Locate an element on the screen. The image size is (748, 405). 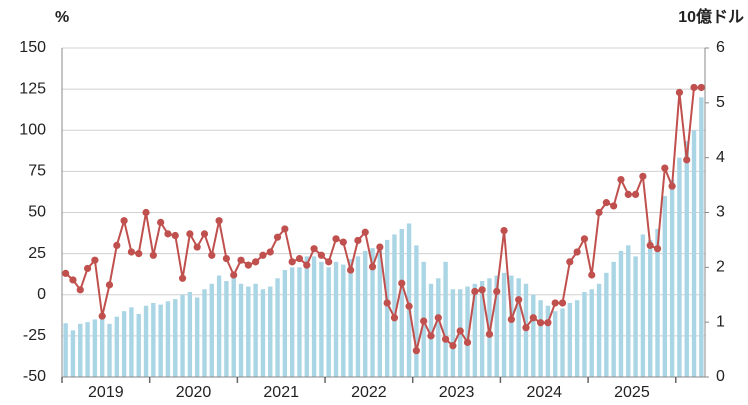
x-tick-label: 2021 is located at coordinates (281, 392).